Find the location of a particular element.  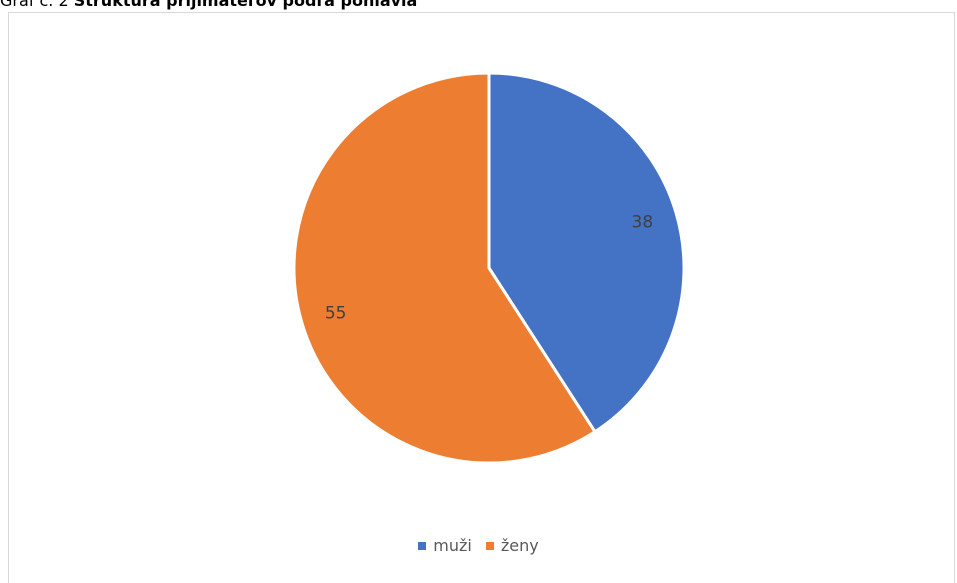

caption-prefix: Graf č. 2 is located at coordinates (37, 5).